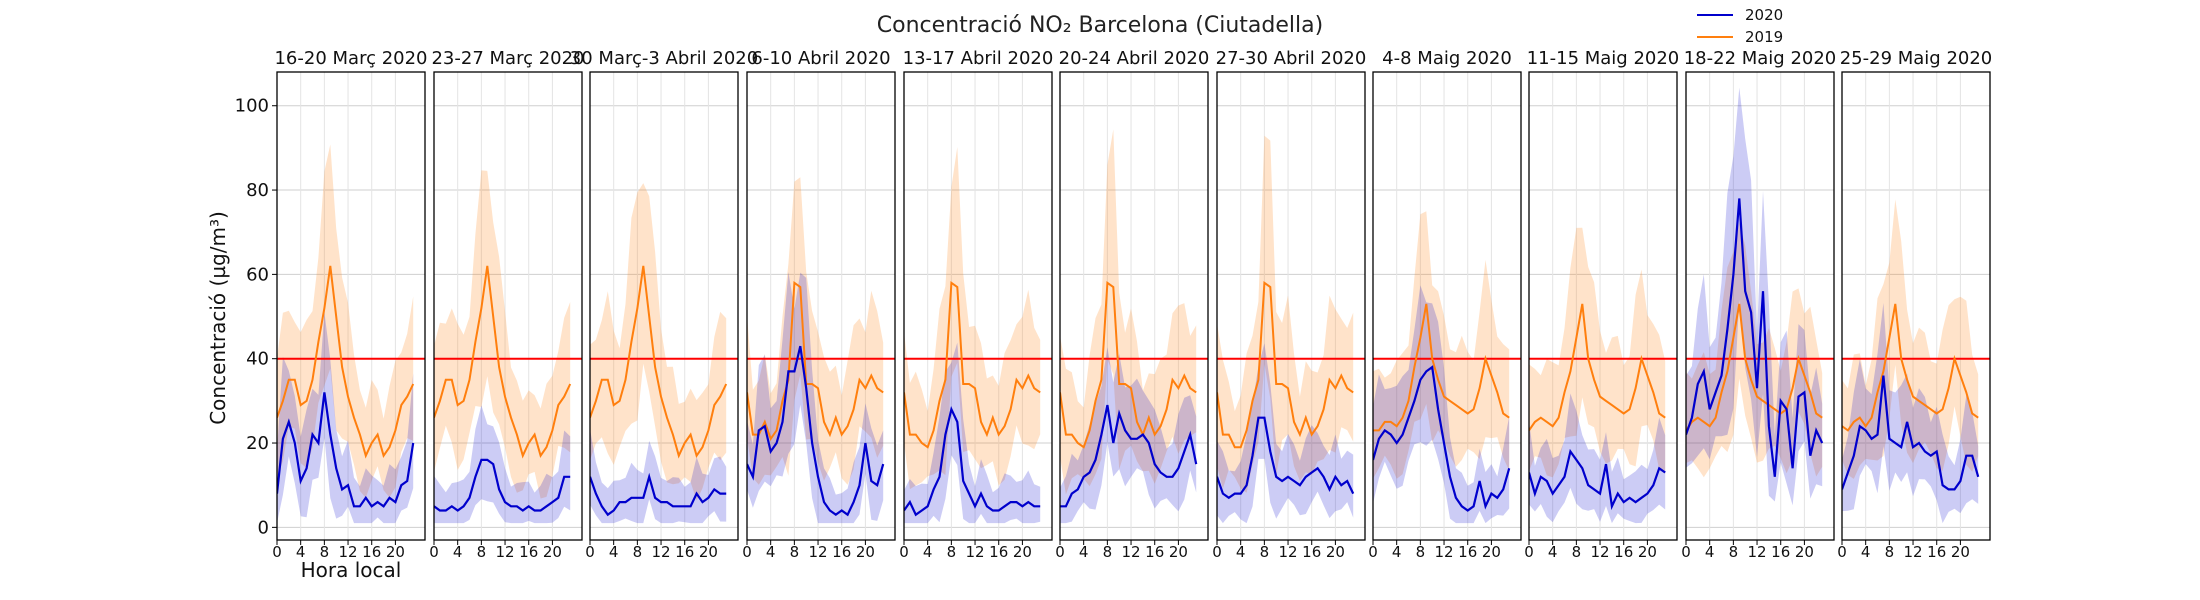 The height and width of the screenshot is (600, 2200). Describe the element at coordinates (1760, 58) in the screenshot. I see `panel-title: 18-22 Maig 2020` at that location.